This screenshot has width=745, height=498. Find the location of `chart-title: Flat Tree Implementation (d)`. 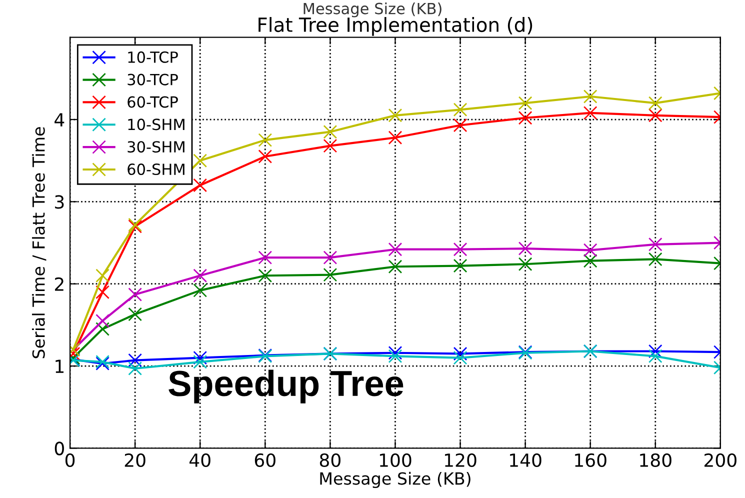

chart-title: Flat Tree Implementation (d) is located at coordinates (395, 26).